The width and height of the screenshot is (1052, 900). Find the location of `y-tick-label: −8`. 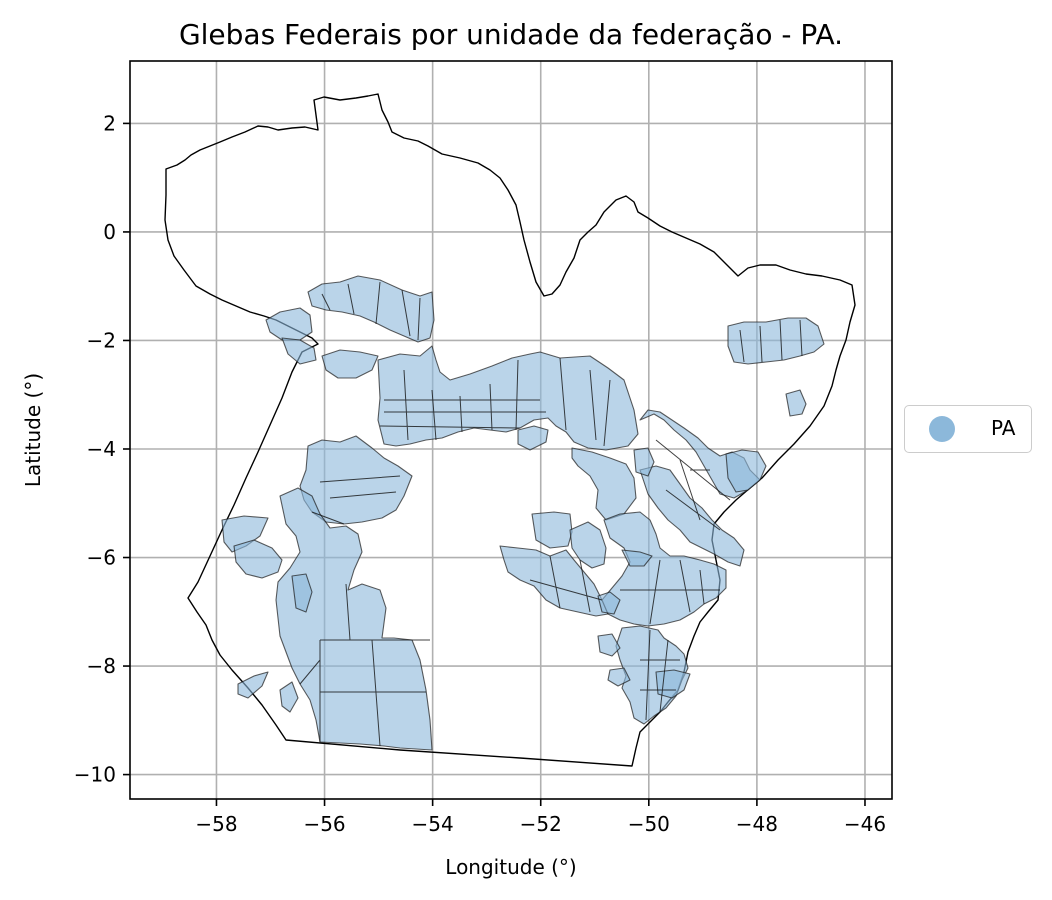

y-tick-label: −8 is located at coordinates (101, 666).